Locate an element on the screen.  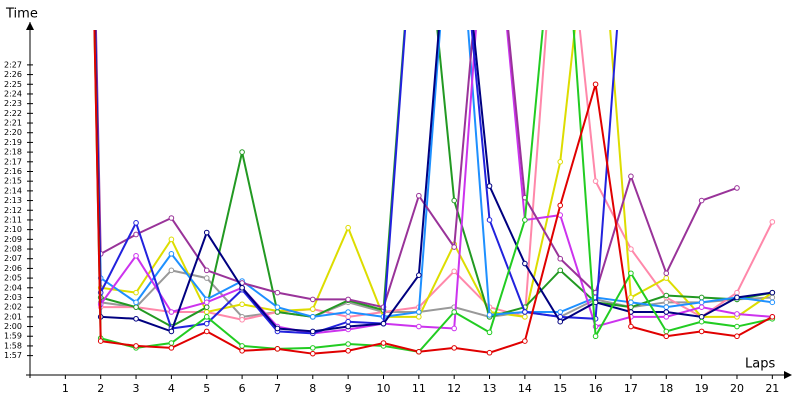
y-tick-label: 2:21 is located at coordinates (13, 123).